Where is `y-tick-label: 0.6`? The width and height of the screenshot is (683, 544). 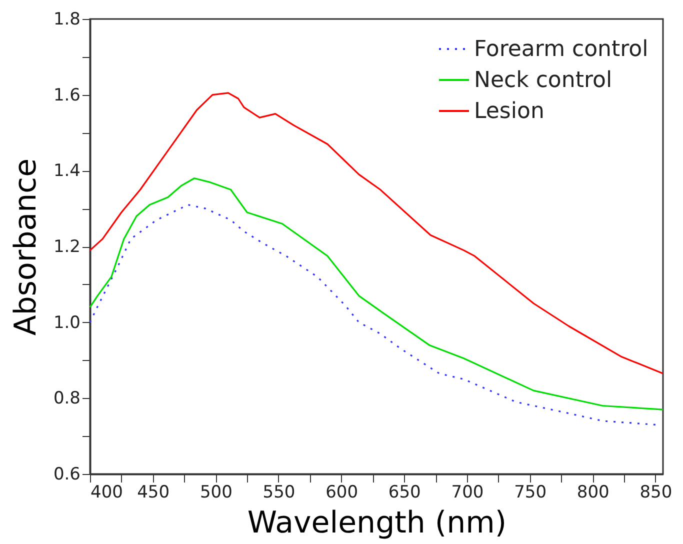 y-tick-label: 0.6 is located at coordinates (66, 474).